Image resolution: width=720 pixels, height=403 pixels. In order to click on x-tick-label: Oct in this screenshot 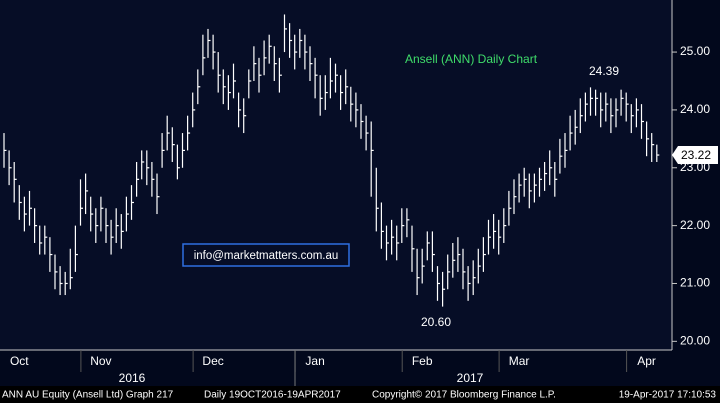, I will do `click(19, 361)`.